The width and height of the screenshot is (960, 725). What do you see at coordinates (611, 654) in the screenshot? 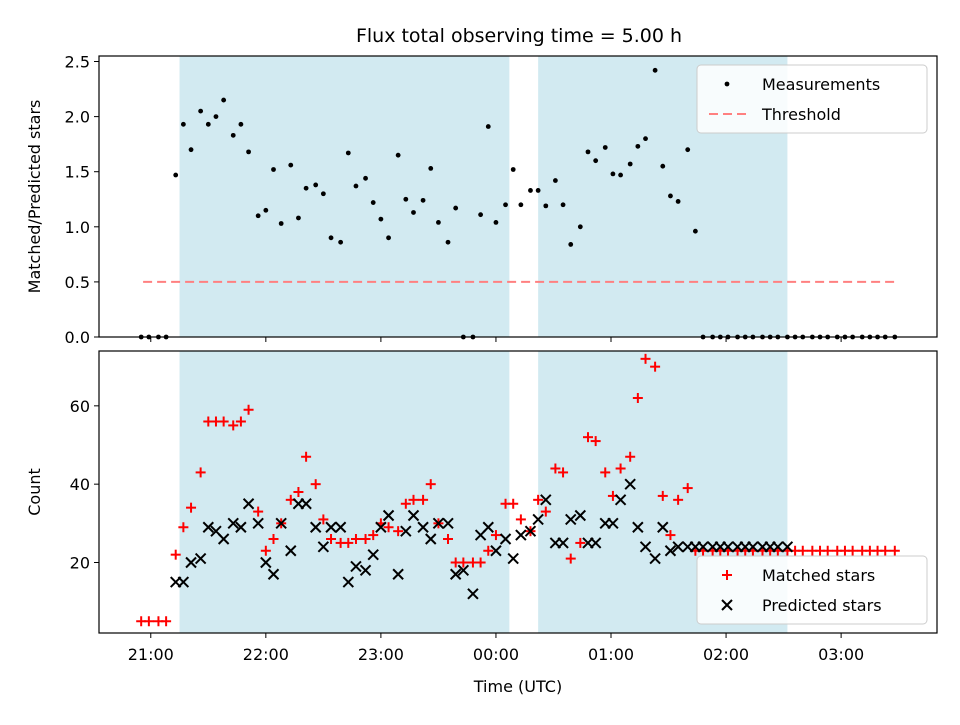
I see `x-tick-label: 01:00` at bounding box center [611, 654].